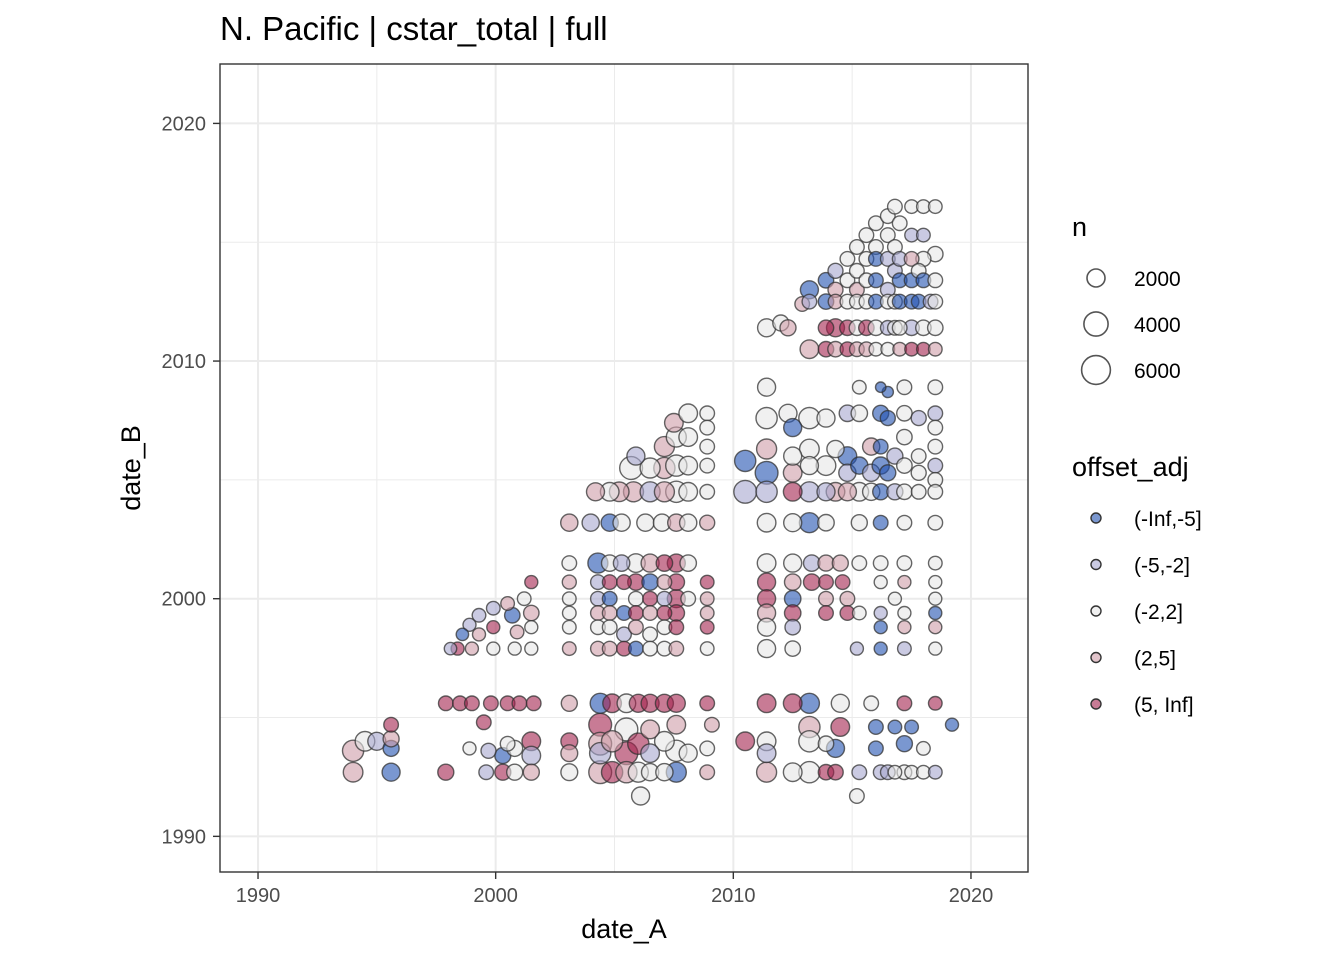  What do you see at coordinates (1157, 279) in the screenshot?
I see `size-legend-label-2000: 2000` at bounding box center [1157, 279].